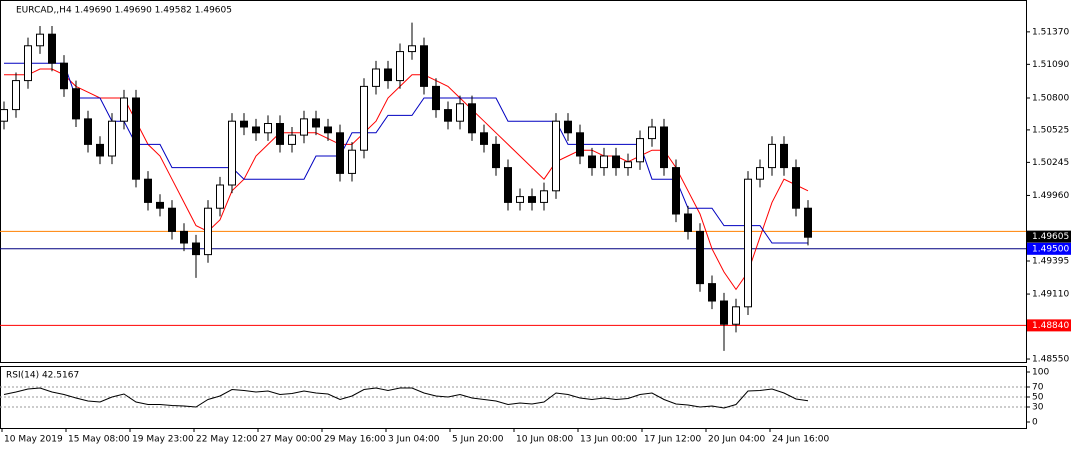  What do you see at coordinates (406, 398) in the screenshot?
I see `rsi-line` at bounding box center [406, 398].